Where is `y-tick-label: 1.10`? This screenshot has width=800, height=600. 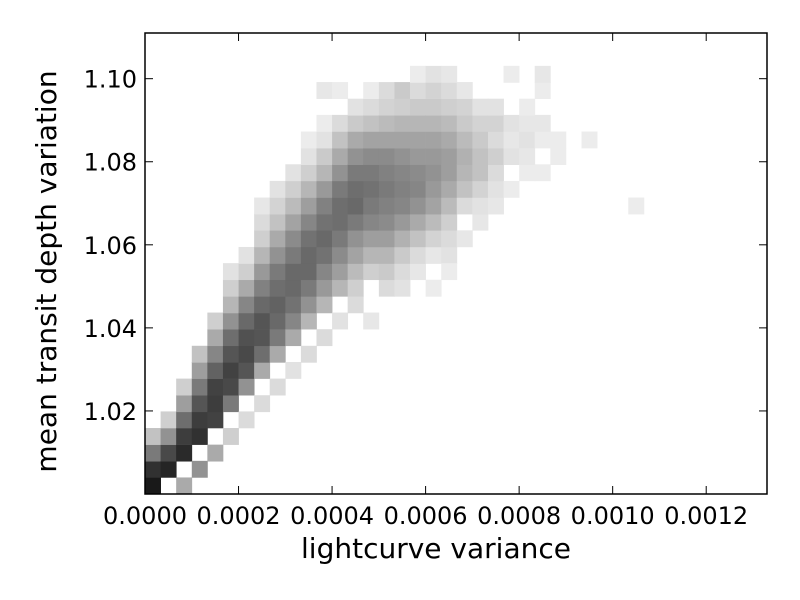 y-tick-label: 1.10 is located at coordinates (110, 80).